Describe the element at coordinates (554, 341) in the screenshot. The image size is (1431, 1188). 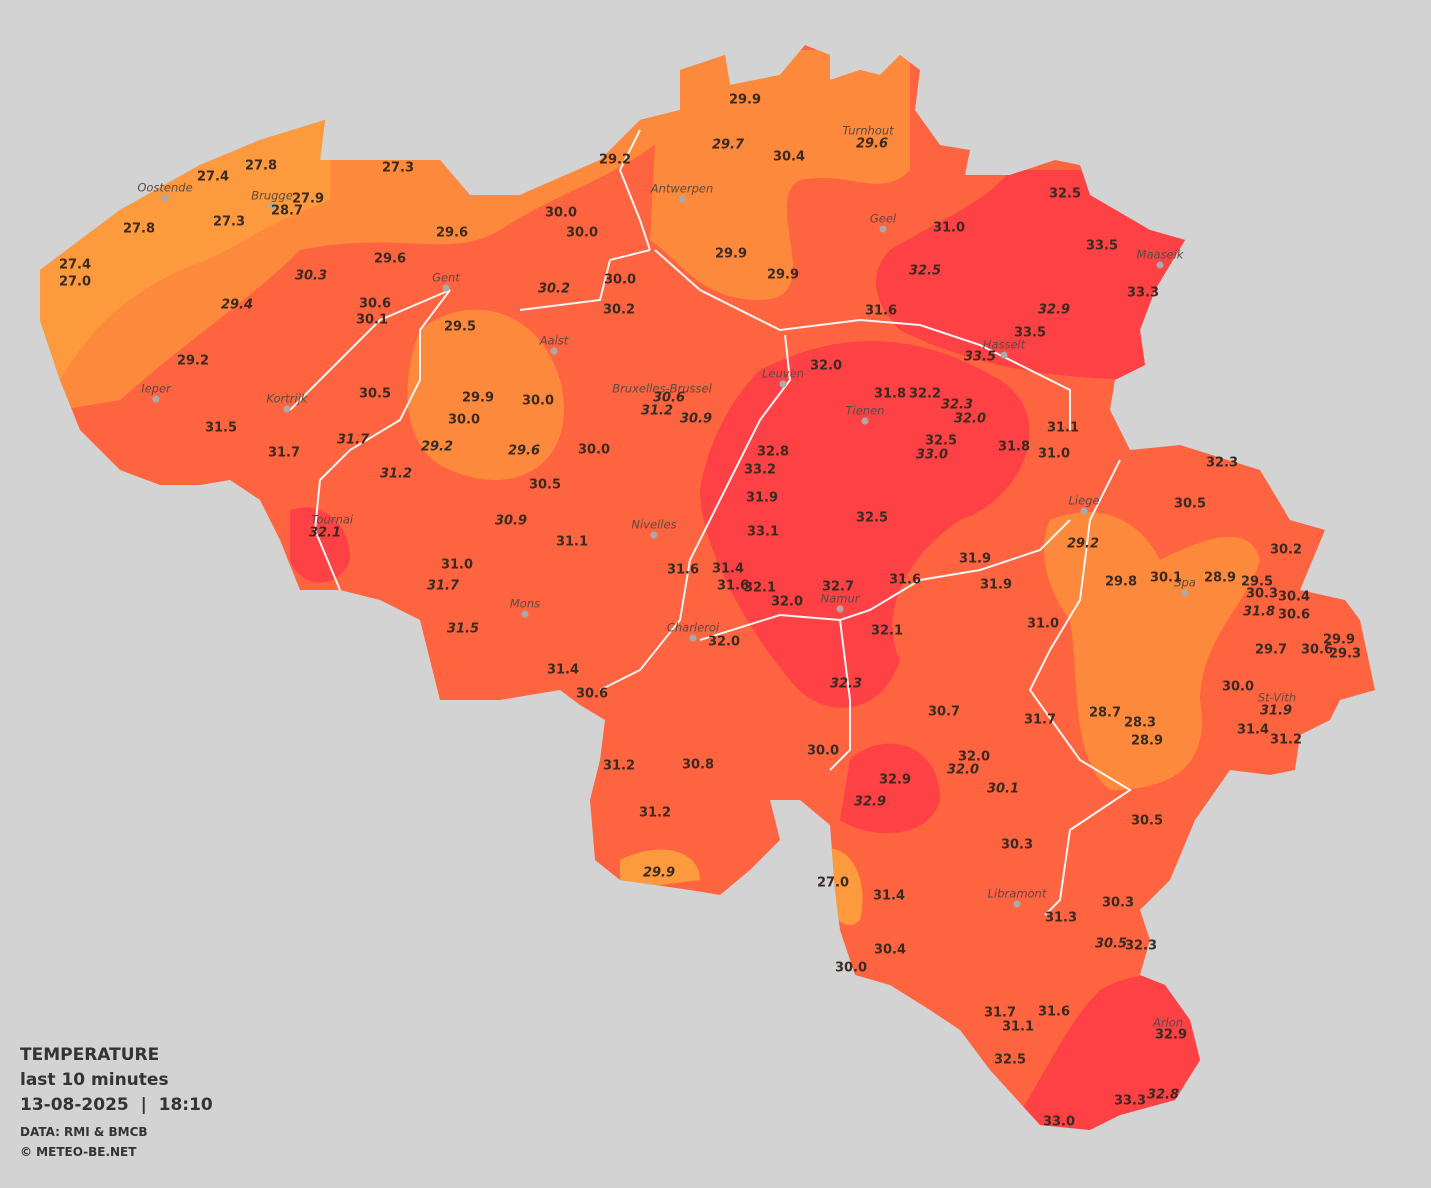
I see `city-label: Aalst` at that location.